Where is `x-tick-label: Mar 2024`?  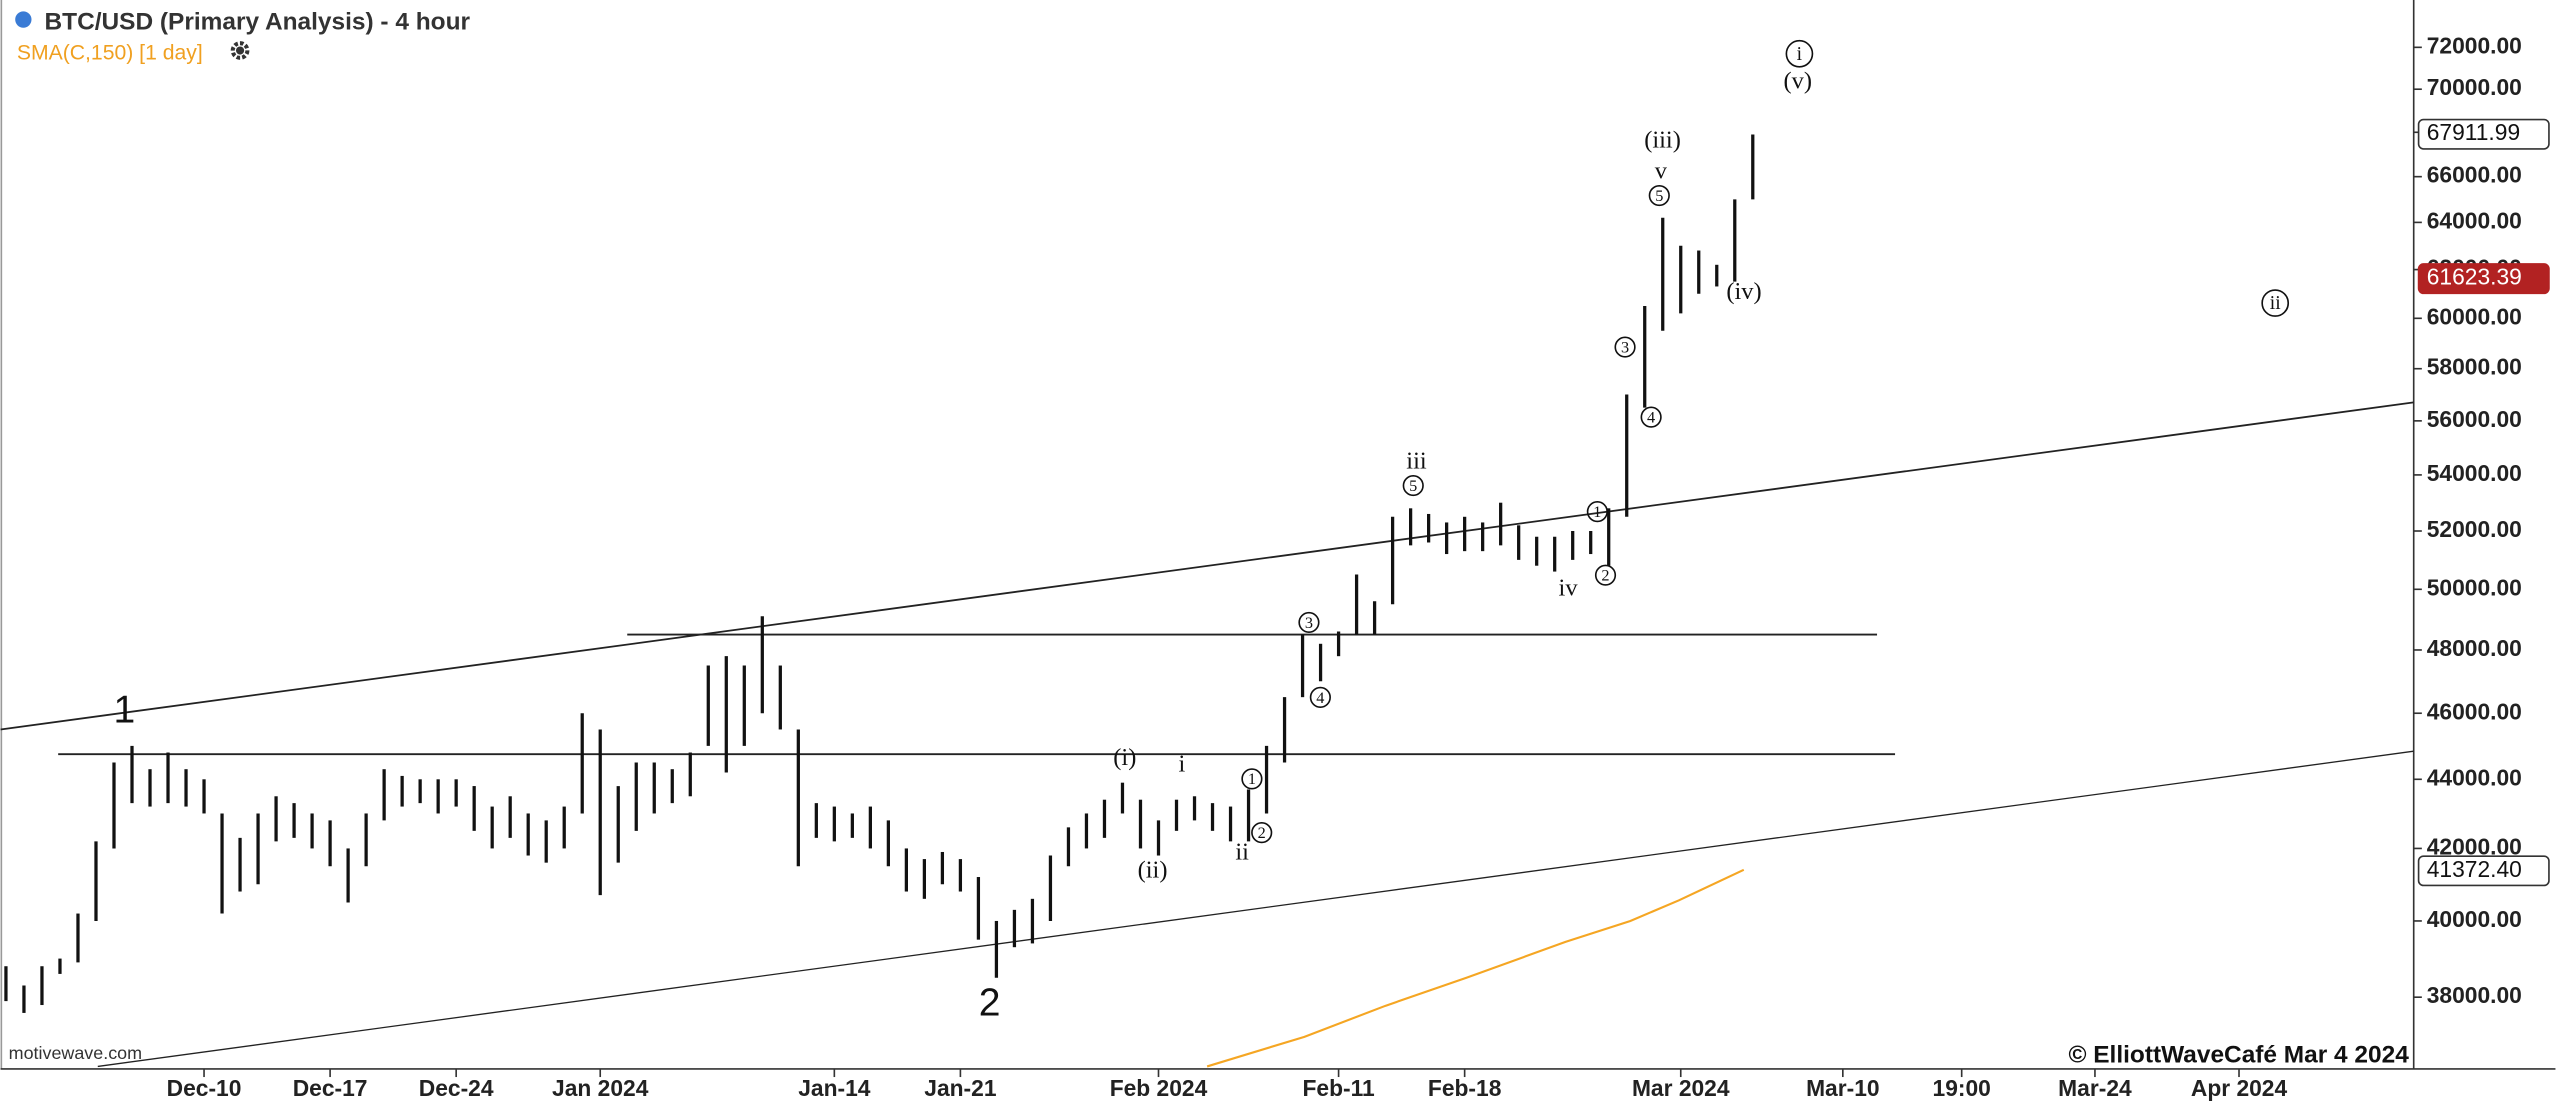 x-tick-label: Mar 2024 is located at coordinates (1681, 1088).